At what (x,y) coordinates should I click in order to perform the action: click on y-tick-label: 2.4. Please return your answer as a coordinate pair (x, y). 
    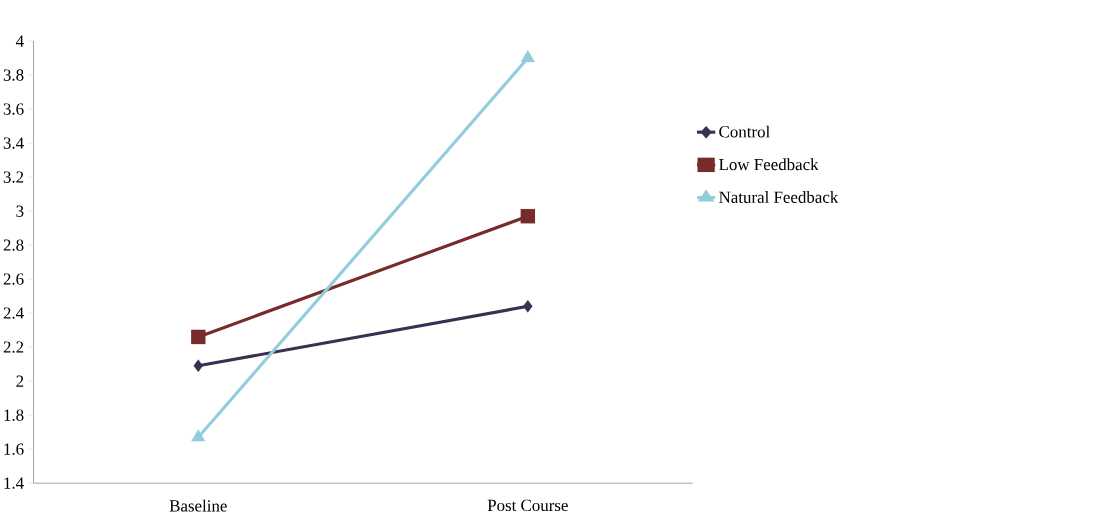
    Looking at the image, I should click on (13, 313).